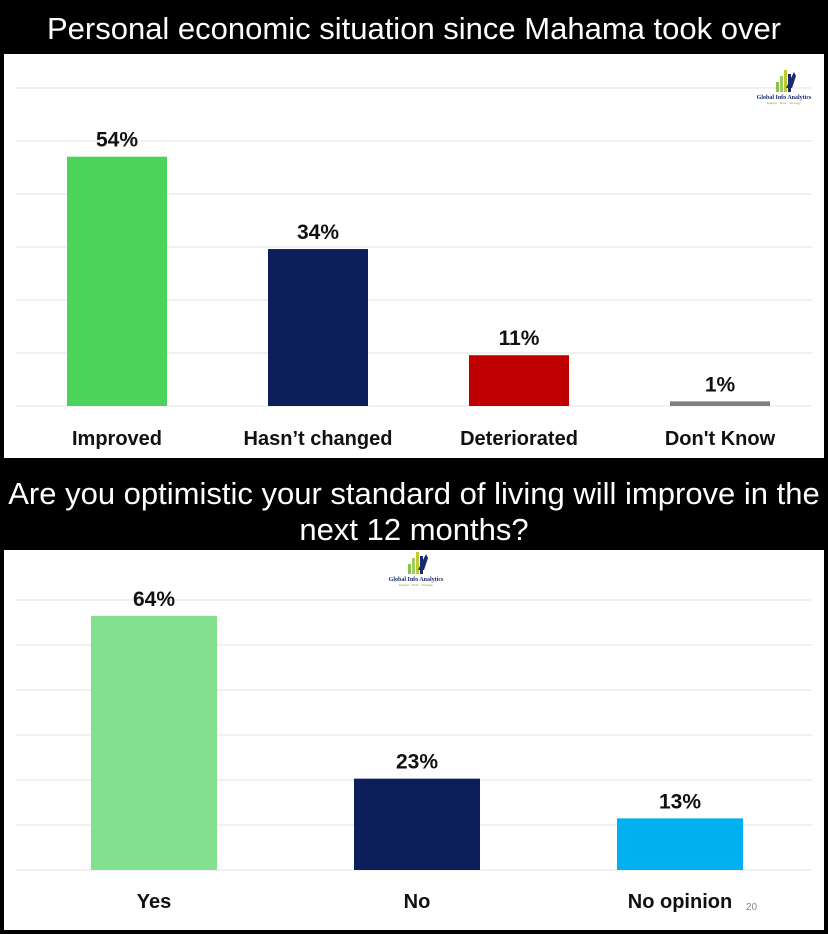 The image size is (828, 934). What do you see at coordinates (417, 902) in the screenshot?
I see `category-label: No` at bounding box center [417, 902].